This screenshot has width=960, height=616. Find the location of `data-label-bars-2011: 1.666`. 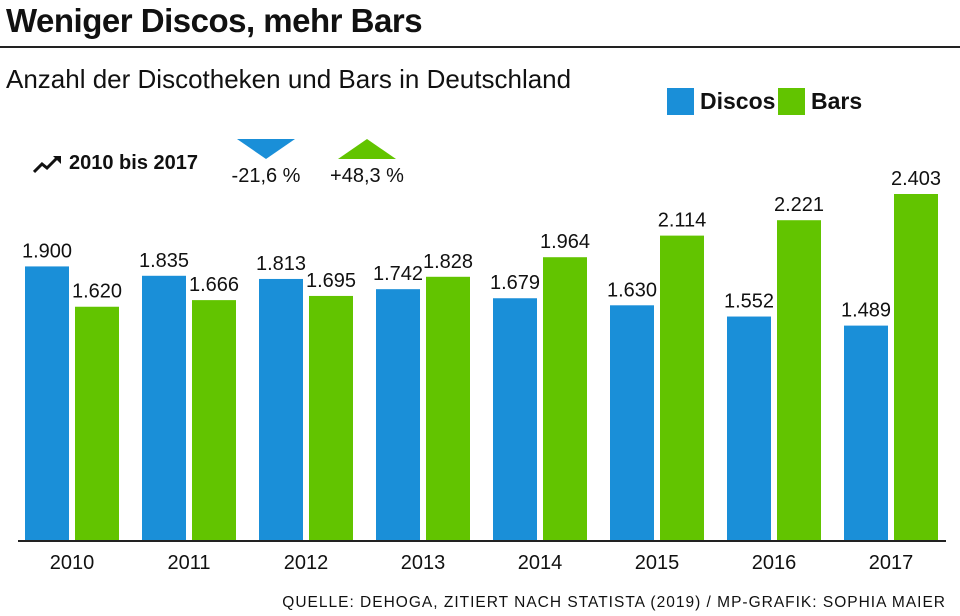

data-label-bars-2011: 1.666 is located at coordinates (214, 285).